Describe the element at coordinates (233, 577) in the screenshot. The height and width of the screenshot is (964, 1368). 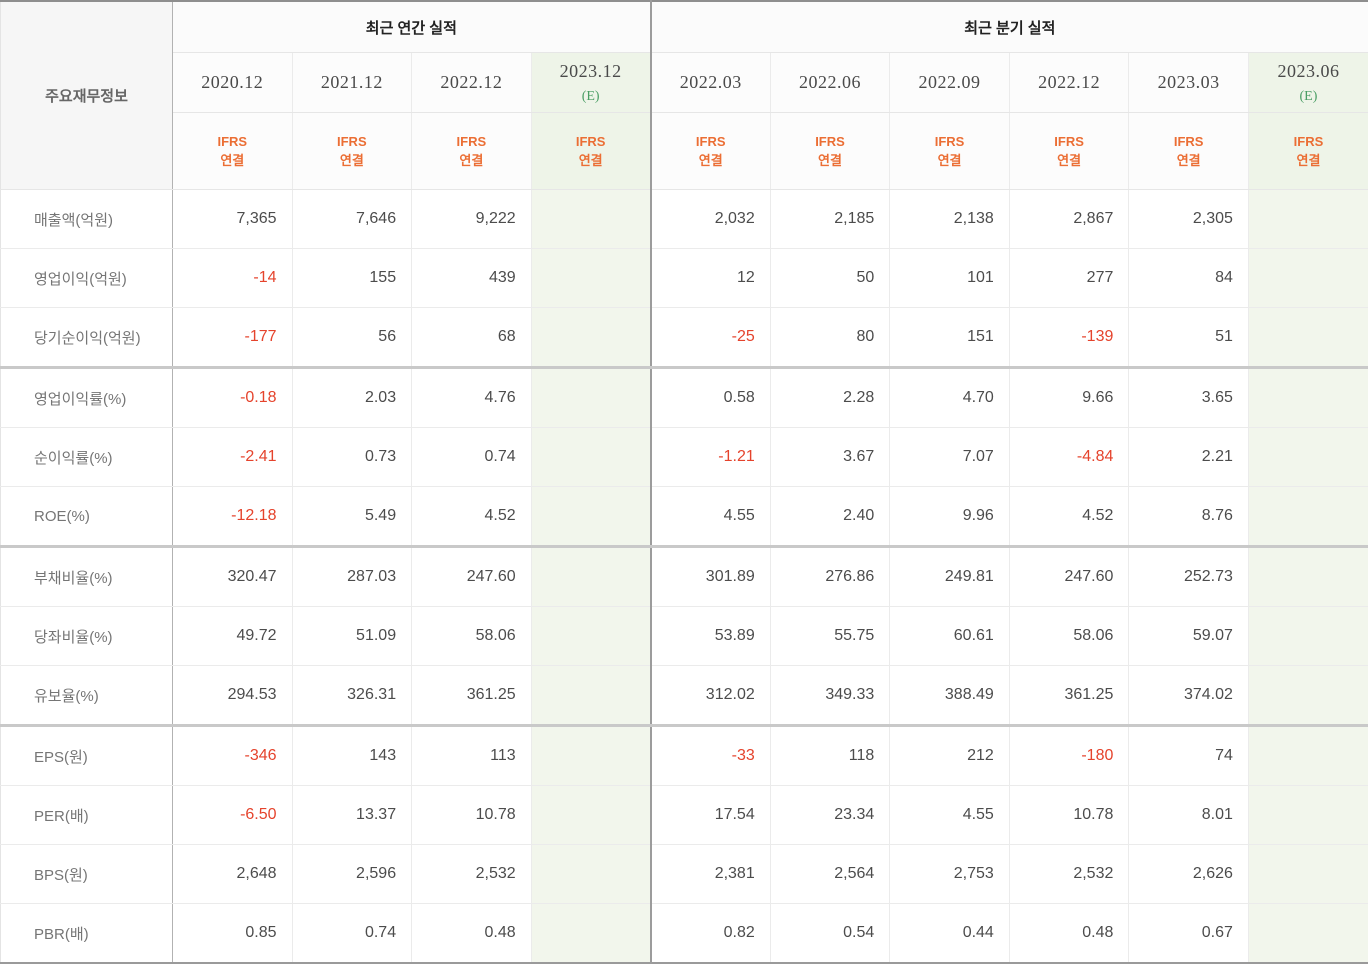
I see `value-cell: 320.47` at that location.